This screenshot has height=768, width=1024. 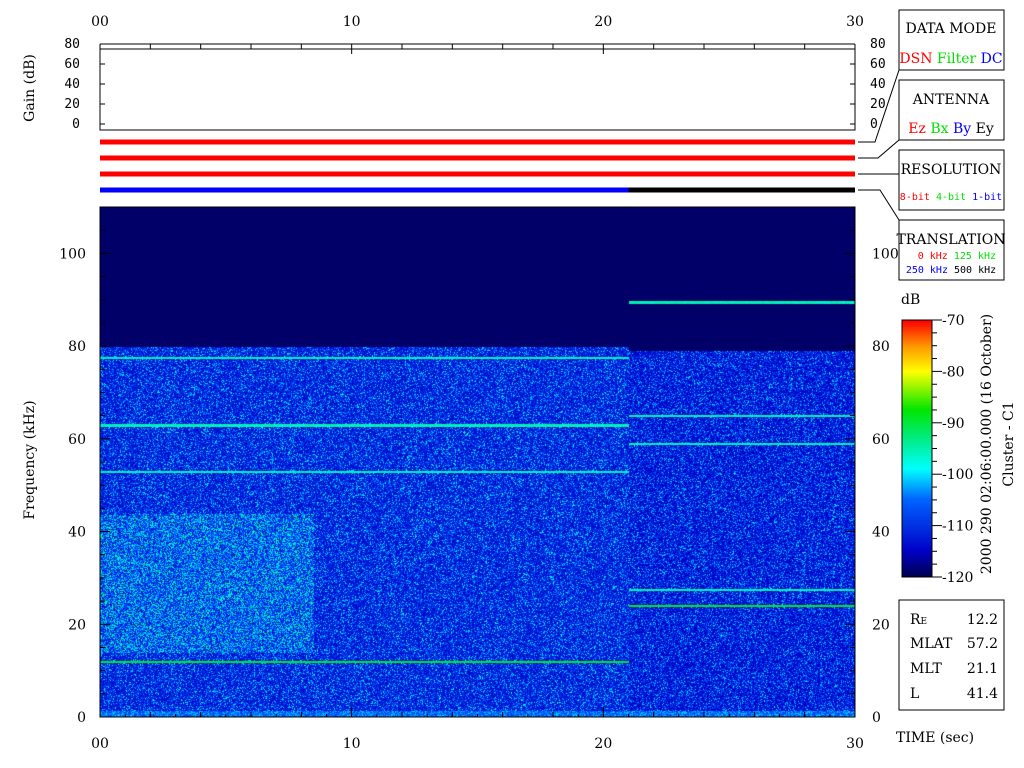 I want to click on status-lines, so click(x=477, y=166).